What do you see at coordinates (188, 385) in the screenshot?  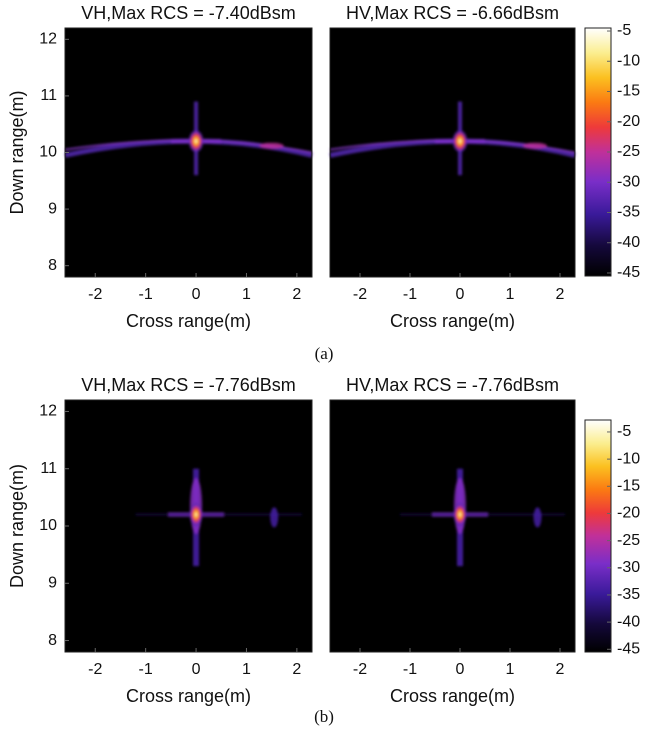 I see `chart-title: VH,Max RCS = -7.76dBsm` at bounding box center [188, 385].